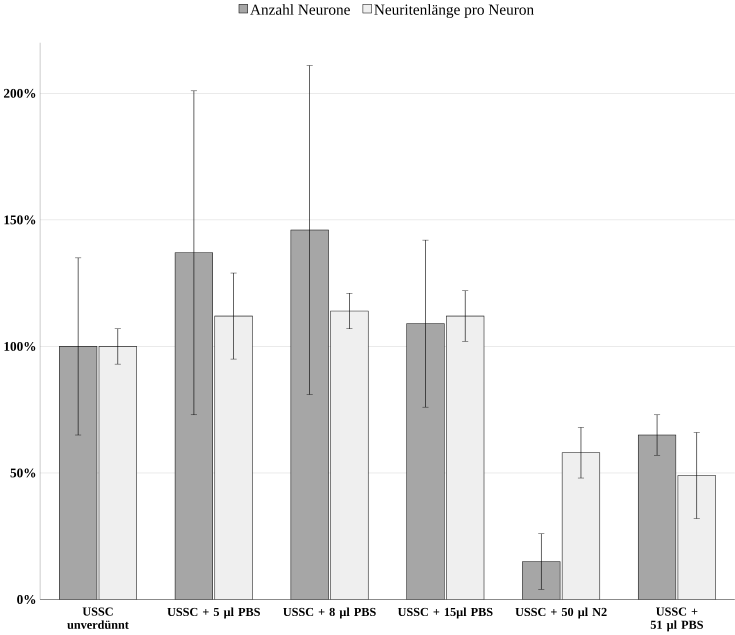 Image resolution: width=735 pixels, height=635 pixels. What do you see at coordinates (300, 9) in the screenshot?
I see `legend-label: Anzahl Neurone` at bounding box center [300, 9].